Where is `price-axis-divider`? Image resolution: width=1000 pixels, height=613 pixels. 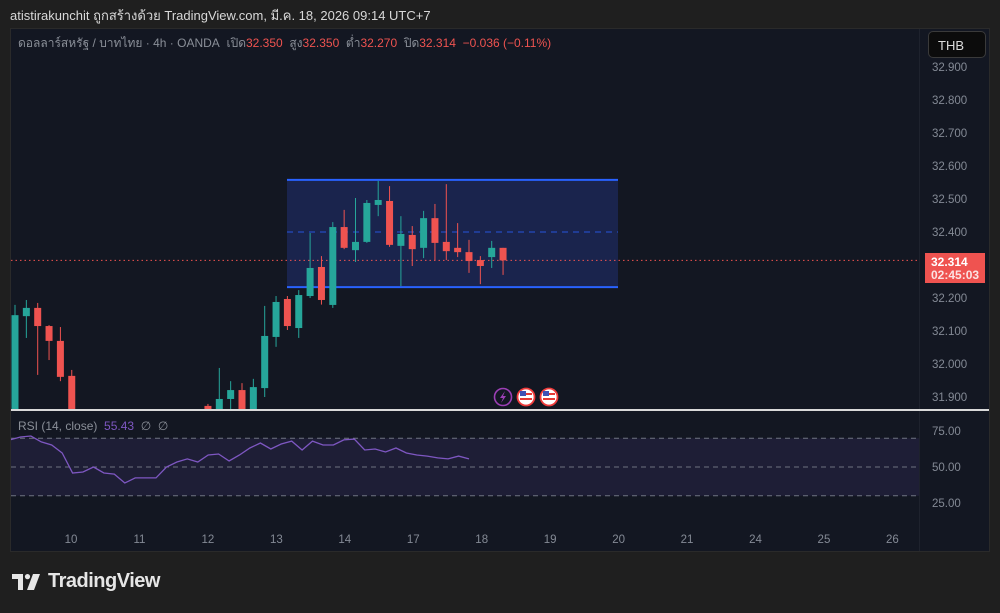 price-axis-divider is located at coordinates (919, 290).